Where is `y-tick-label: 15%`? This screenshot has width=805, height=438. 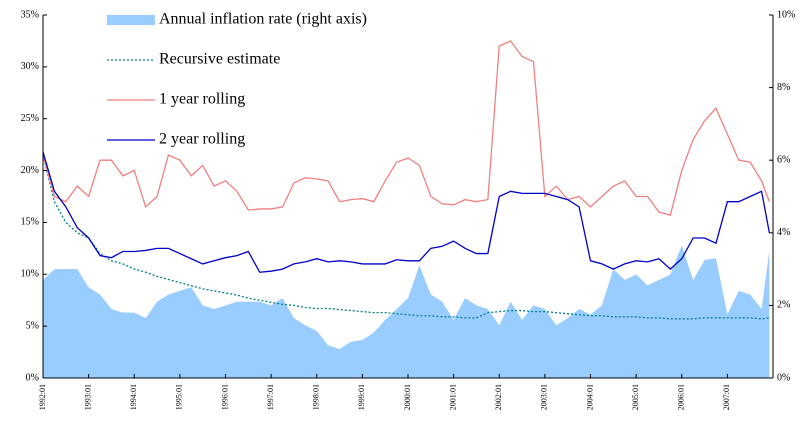
y-tick-label: 15% is located at coordinates (30, 222).